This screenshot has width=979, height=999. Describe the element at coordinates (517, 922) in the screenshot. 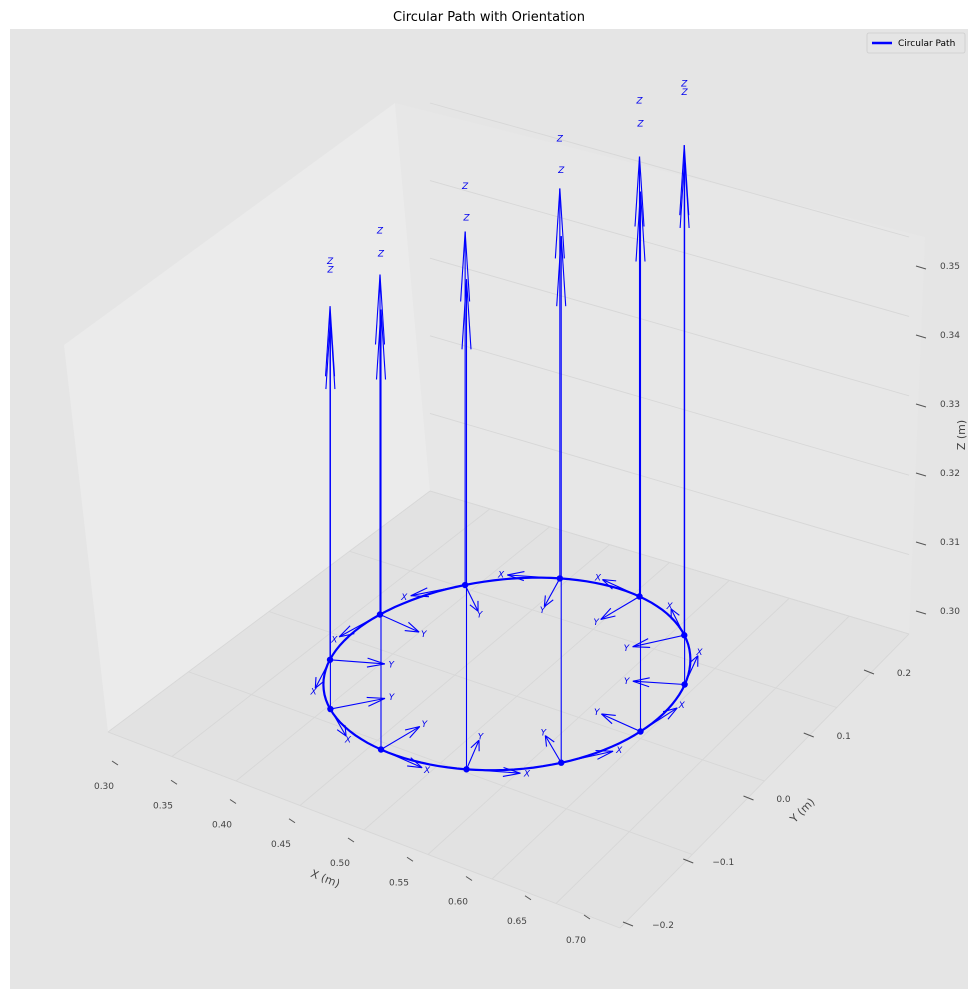

I see `x-tick-label: 0.65` at that location.